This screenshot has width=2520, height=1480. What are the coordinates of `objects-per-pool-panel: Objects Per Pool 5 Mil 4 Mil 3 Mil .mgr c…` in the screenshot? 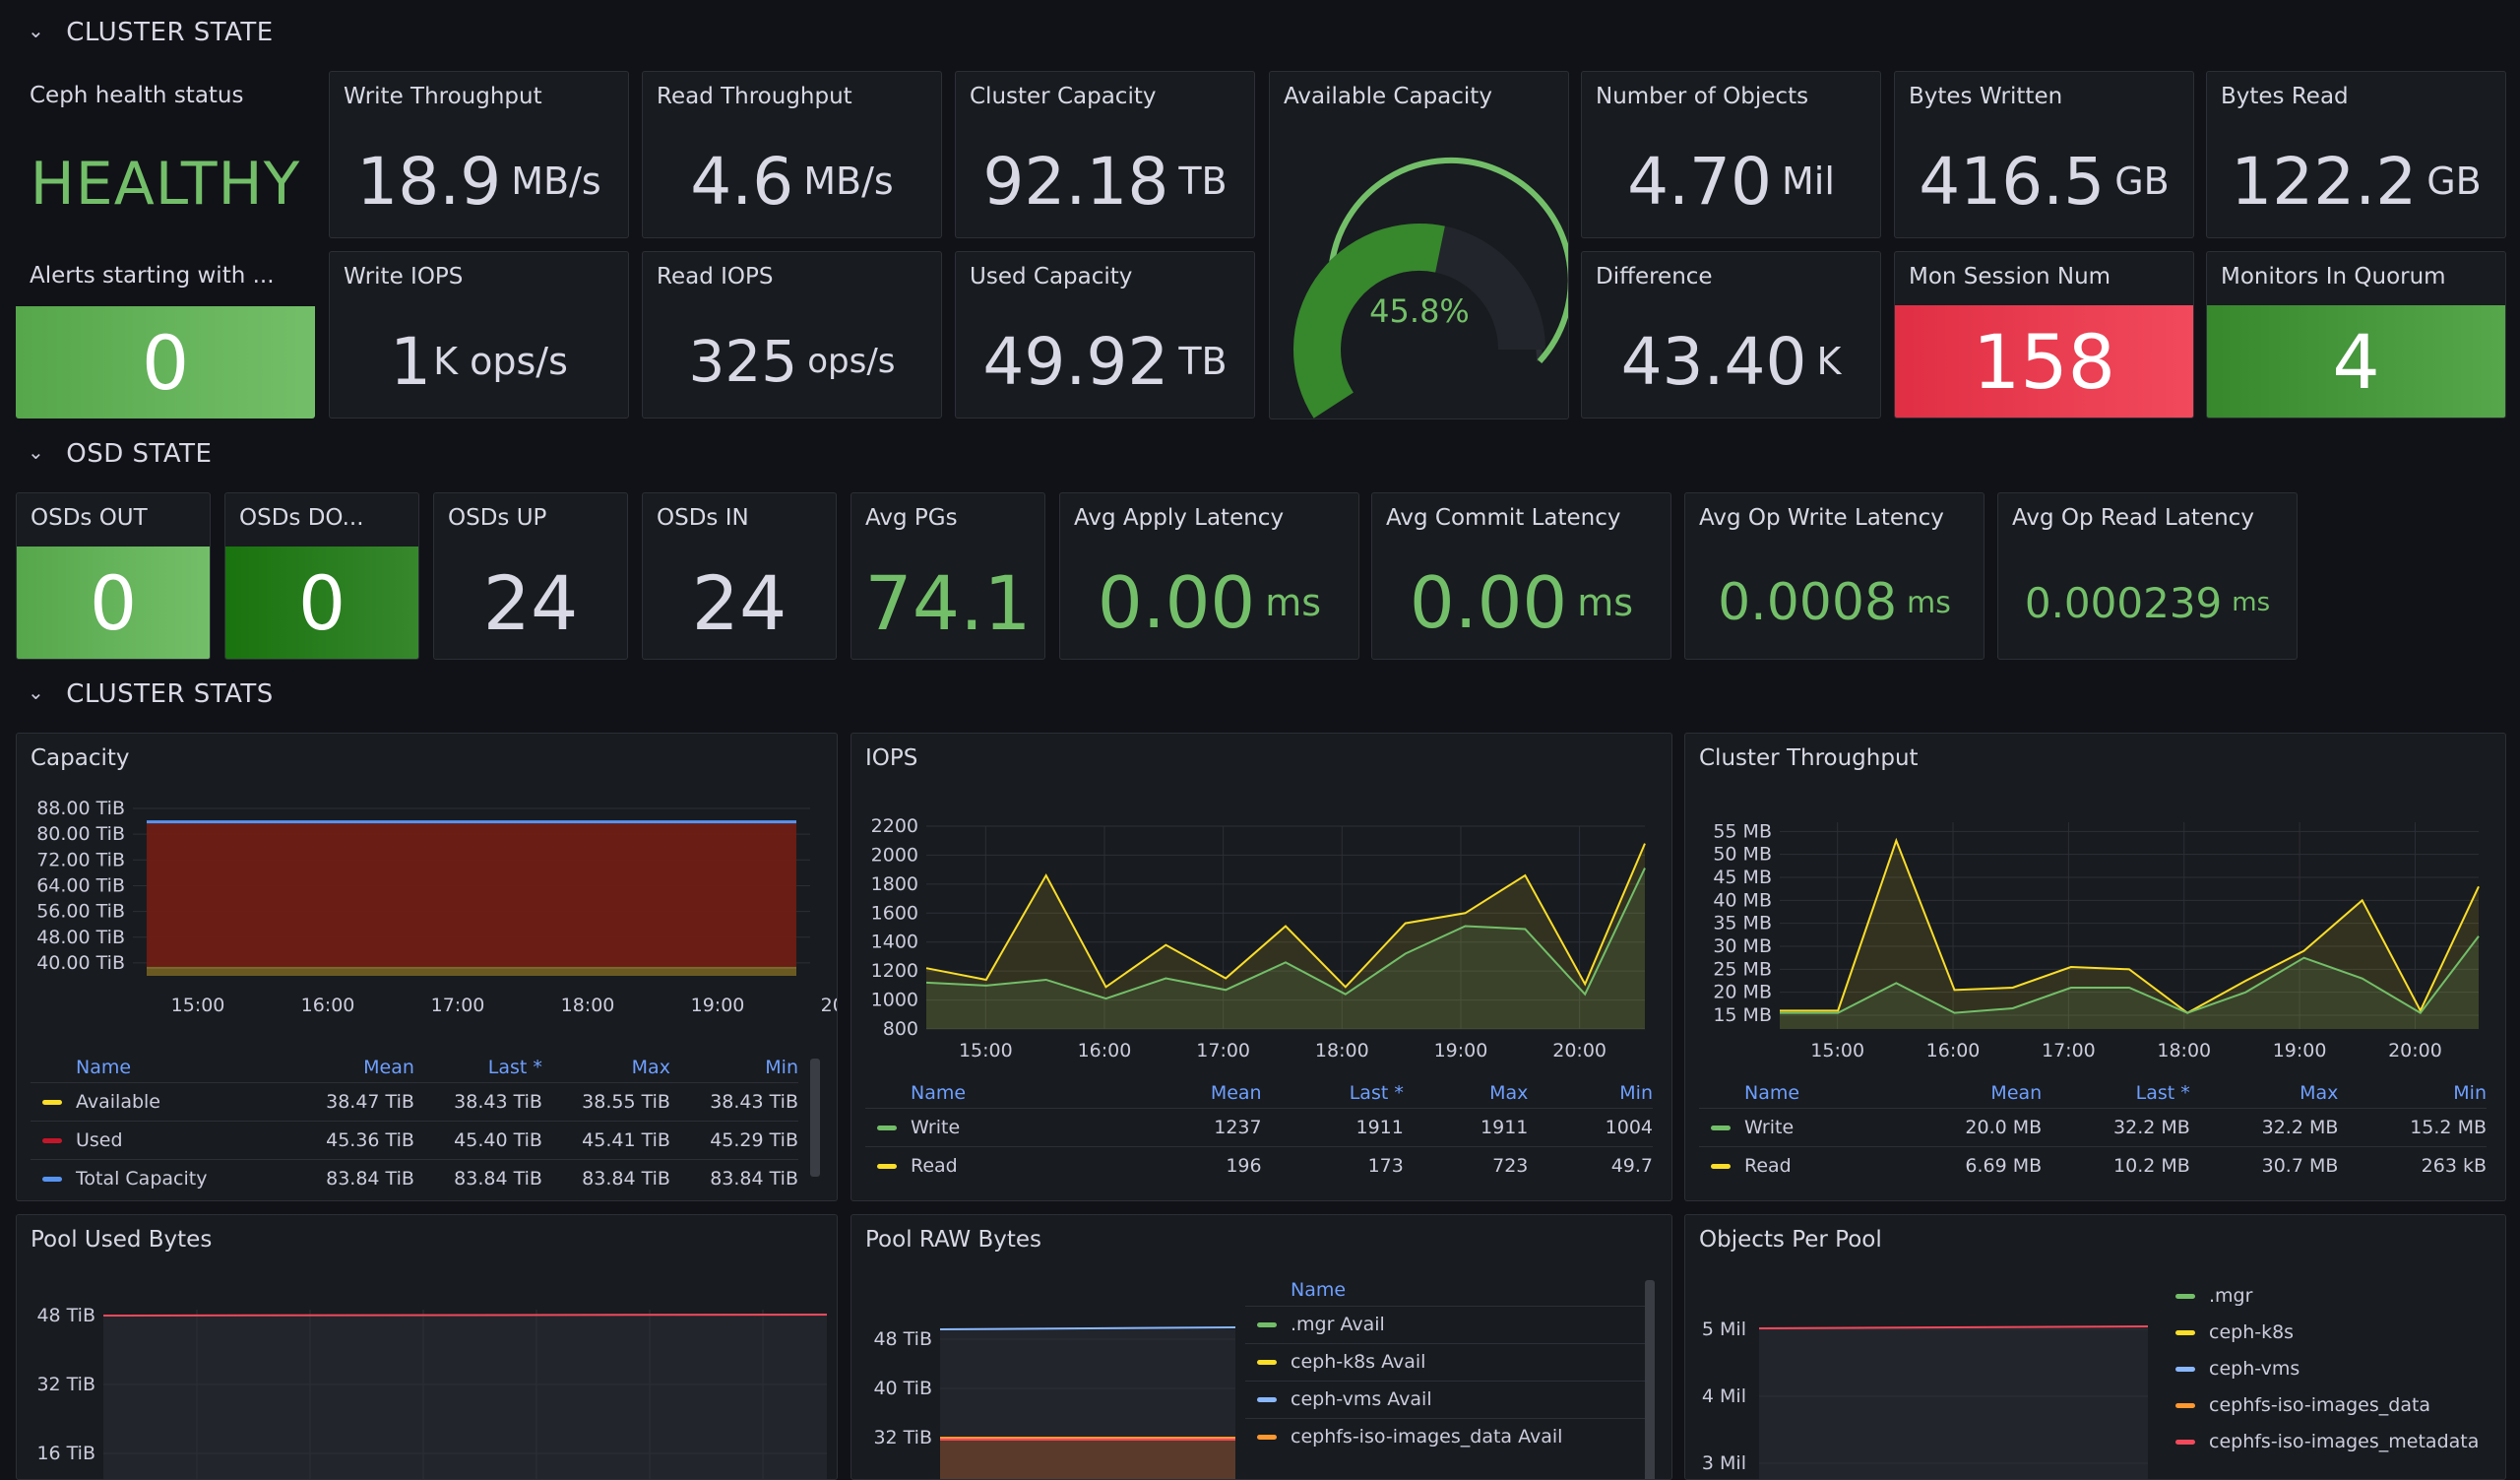 It's located at (2095, 1347).